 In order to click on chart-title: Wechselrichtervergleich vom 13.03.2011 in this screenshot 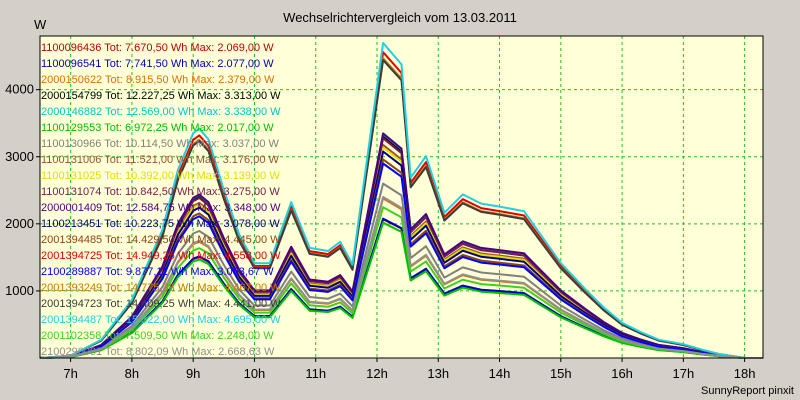, I will do `click(400, 17)`.